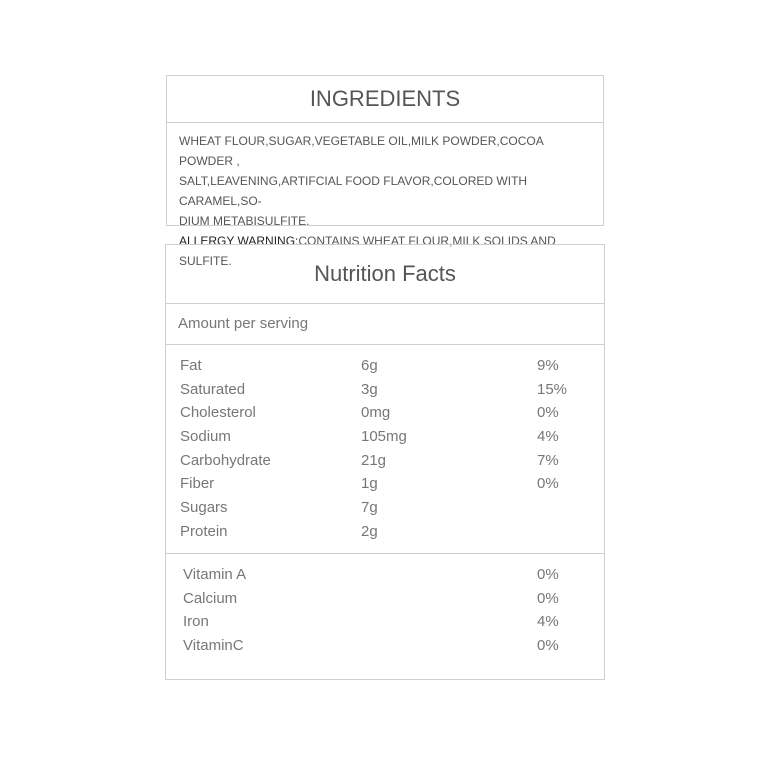 Image resolution: width=757 pixels, height=757 pixels. I want to click on vitamins-table: Vitamin A 0% Calcium 0% Iron 4% VitaminC 0%, so click(385, 613).